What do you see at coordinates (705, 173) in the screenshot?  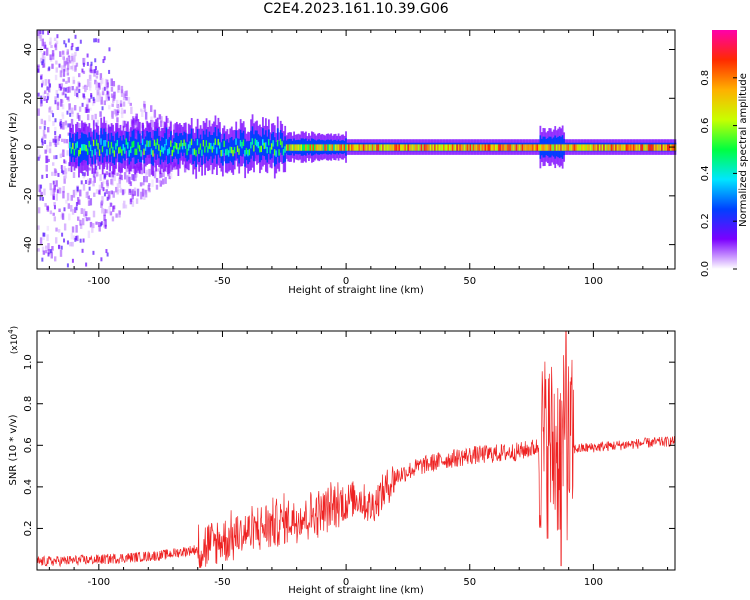 I see `colorbar-tick-label: 0.4` at bounding box center [705, 173].